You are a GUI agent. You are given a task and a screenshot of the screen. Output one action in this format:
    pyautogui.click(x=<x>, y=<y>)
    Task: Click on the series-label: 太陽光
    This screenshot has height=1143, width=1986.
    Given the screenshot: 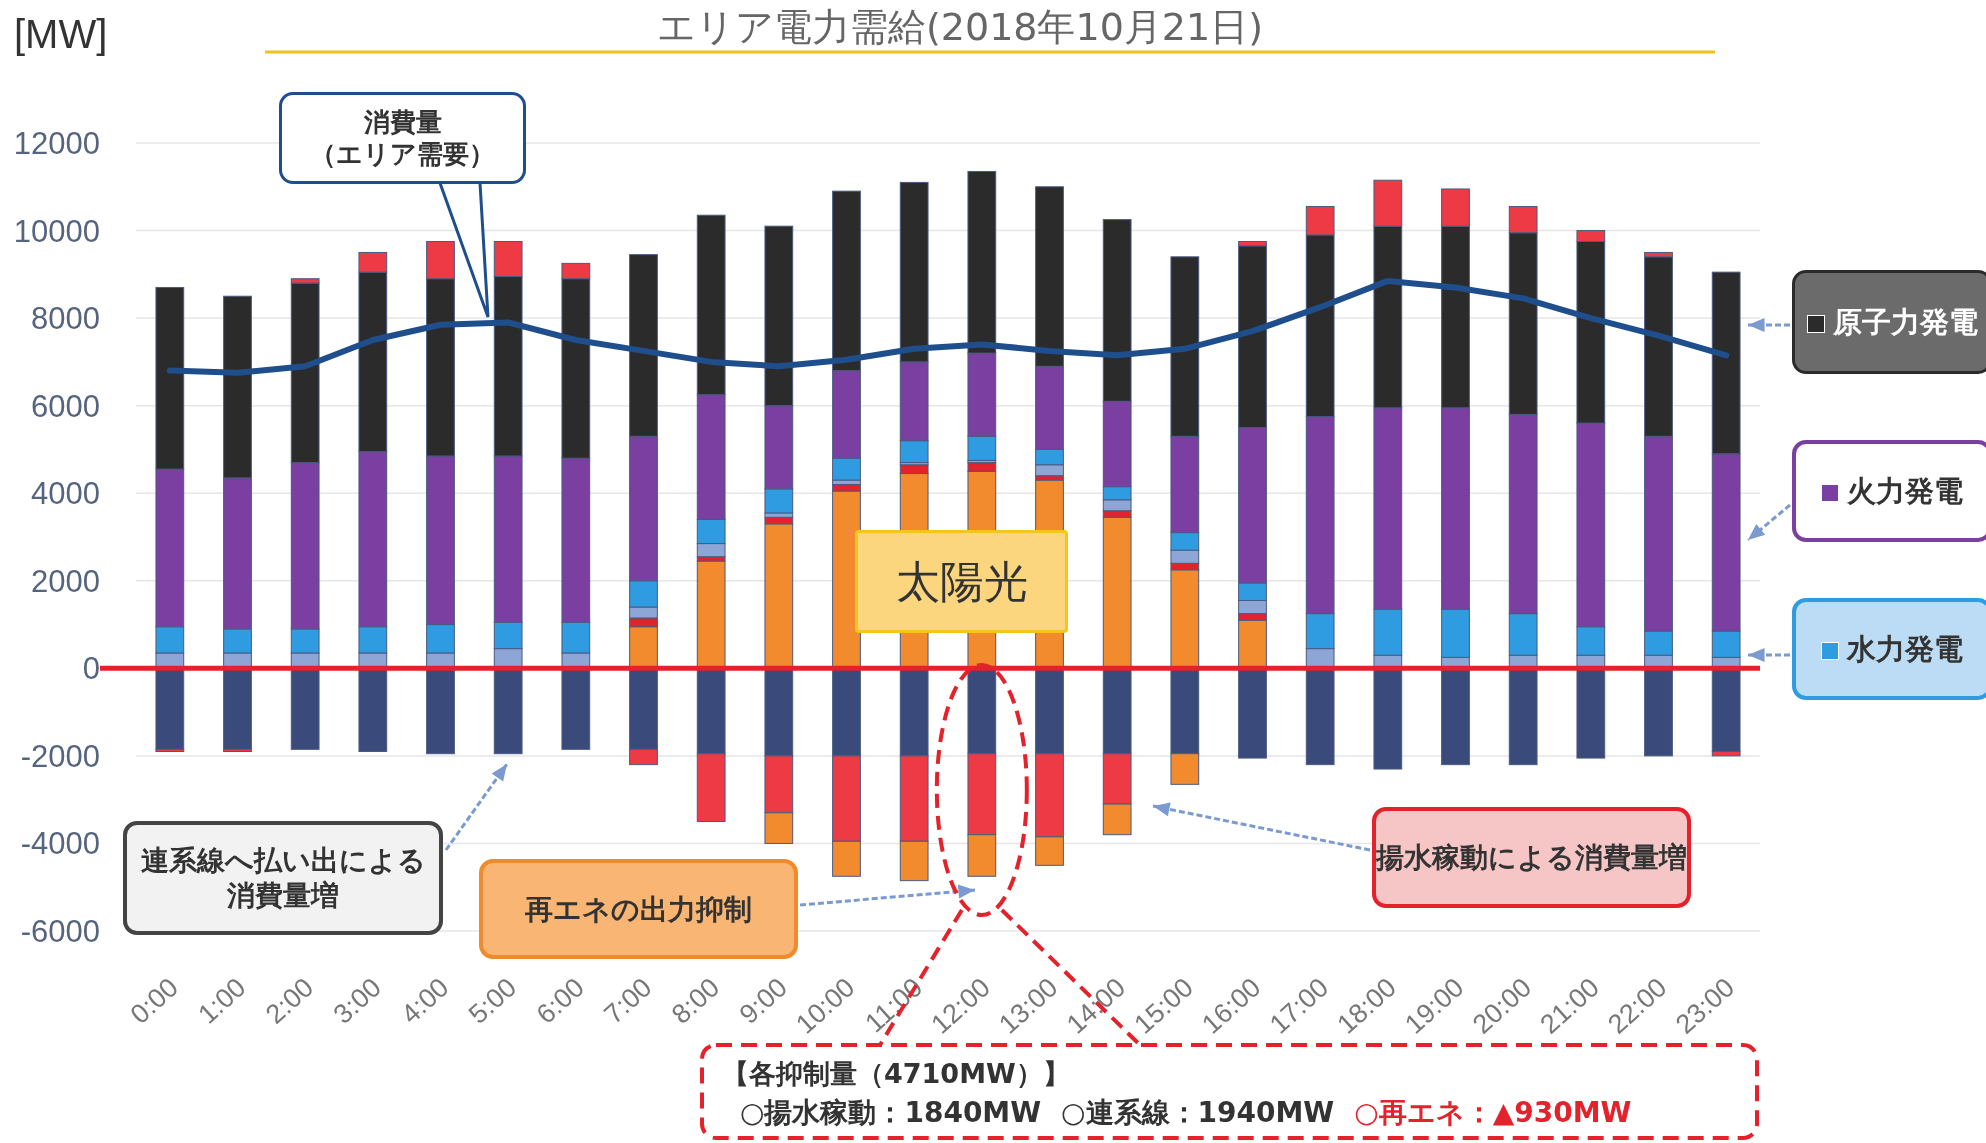 What is the action you would take?
    pyautogui.click(x=961, y=582)
    